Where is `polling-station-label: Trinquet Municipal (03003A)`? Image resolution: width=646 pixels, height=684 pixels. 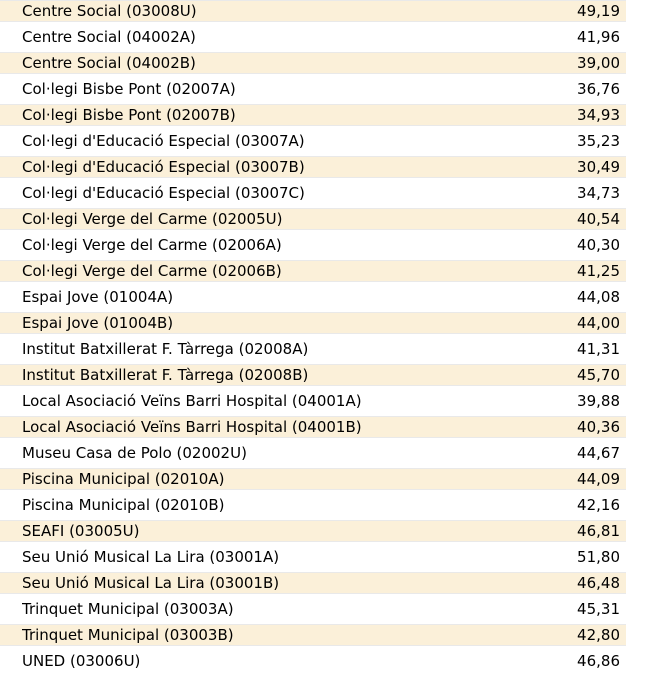 polling-station-label: Trinquet Municipal (03003A) is located at coordinates (128, 609).